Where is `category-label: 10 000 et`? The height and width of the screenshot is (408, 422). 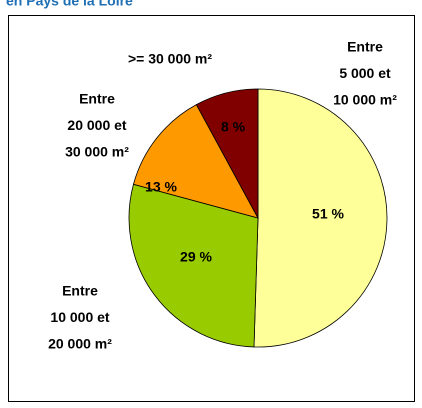 category-label: 10 000 et is located at coordinates (79, 317).